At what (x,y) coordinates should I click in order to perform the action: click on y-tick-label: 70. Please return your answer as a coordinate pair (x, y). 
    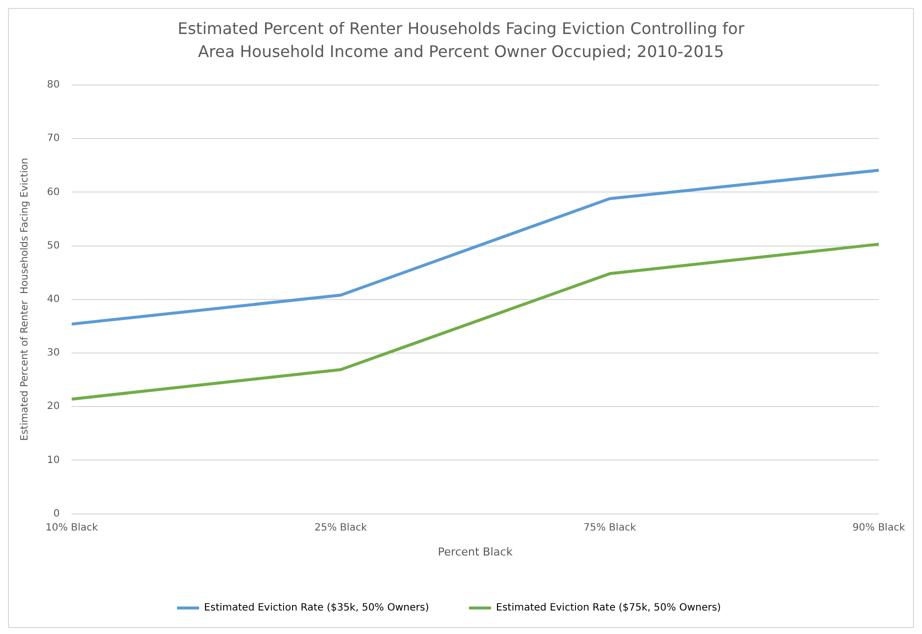
    Looking at the image, I should click on (53, 138).